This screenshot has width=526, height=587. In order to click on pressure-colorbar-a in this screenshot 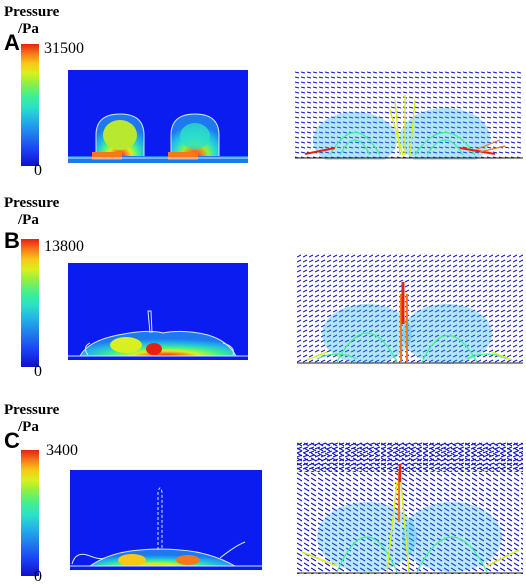, I will do `click(30, 105)`.